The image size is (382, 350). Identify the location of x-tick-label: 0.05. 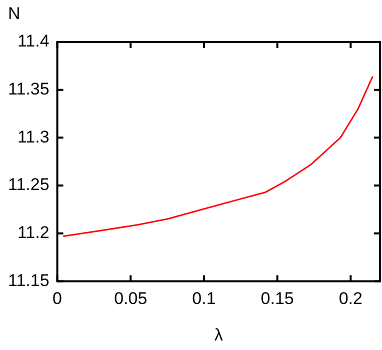
(131, 298).